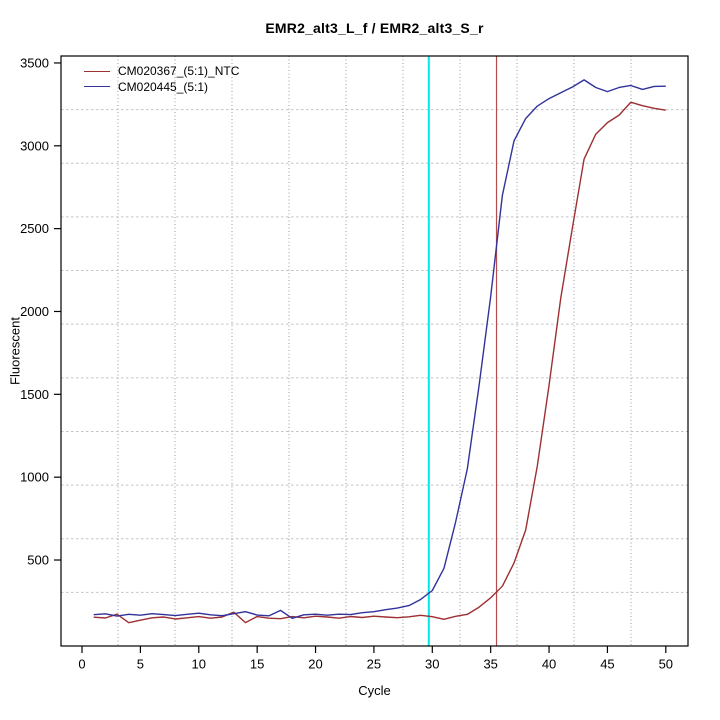 Image resolution: width=720 pixels, height=720 pixels. Describe the element at coordinates (374, 664) in the screenshot. I see `x-tick-label: 25` at that location.